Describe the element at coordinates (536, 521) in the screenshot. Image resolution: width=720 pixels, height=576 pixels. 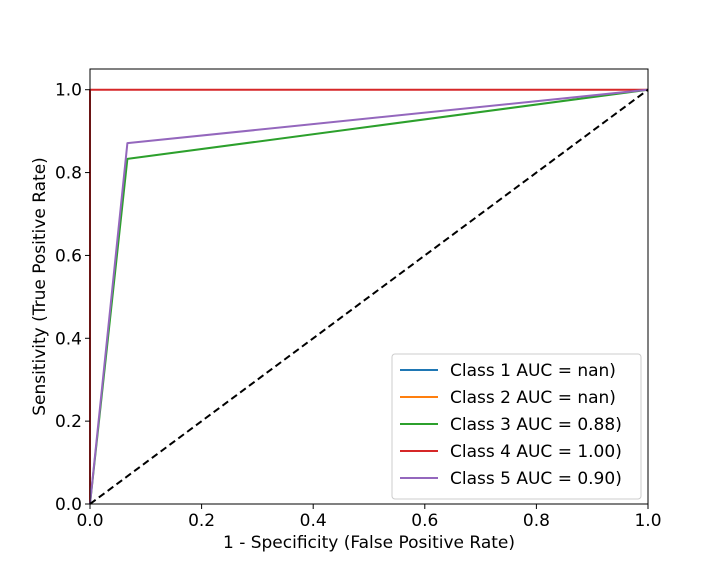
I see `x-tick-label: 0.8` at that location.